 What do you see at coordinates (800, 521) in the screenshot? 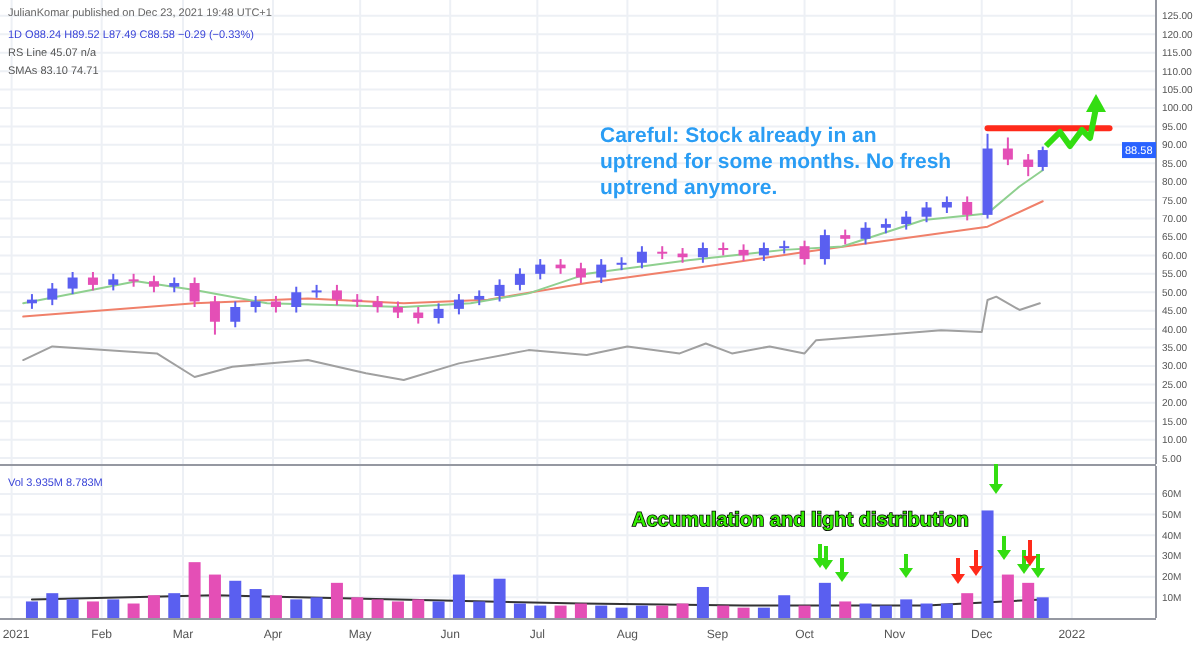
I see `annotation: Accumulation and light distribution` at bounding box center [800, 521].